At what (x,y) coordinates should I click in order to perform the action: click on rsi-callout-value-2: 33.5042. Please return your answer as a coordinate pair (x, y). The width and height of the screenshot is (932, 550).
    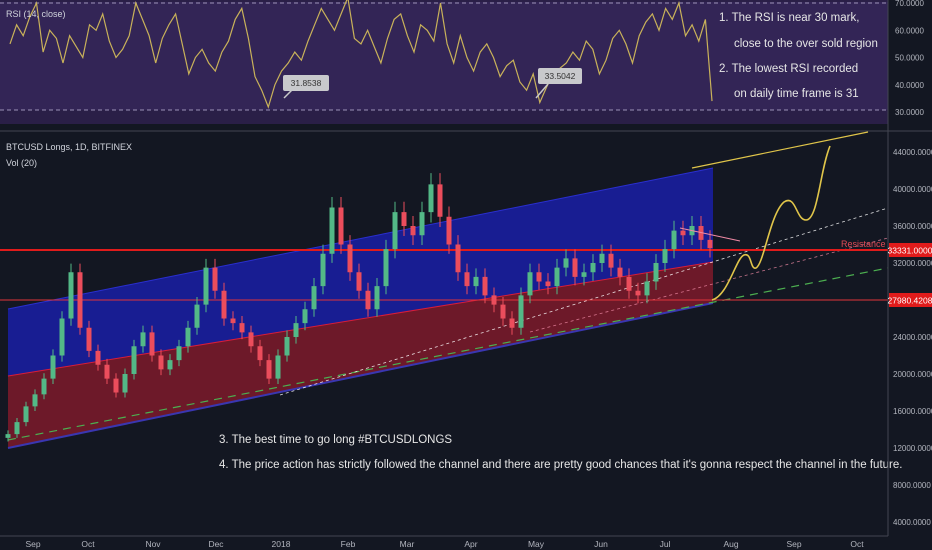
    Looking at the image, I should click on (560, 76).